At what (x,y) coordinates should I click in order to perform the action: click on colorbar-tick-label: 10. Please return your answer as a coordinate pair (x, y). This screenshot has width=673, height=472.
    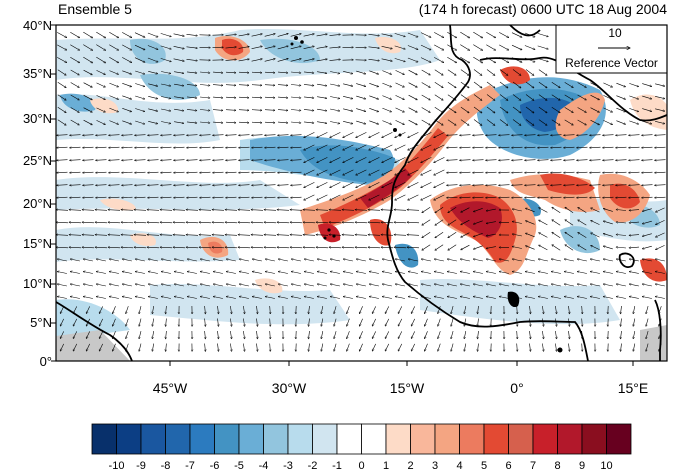
    Looking at the image, I should click on (607, 466).